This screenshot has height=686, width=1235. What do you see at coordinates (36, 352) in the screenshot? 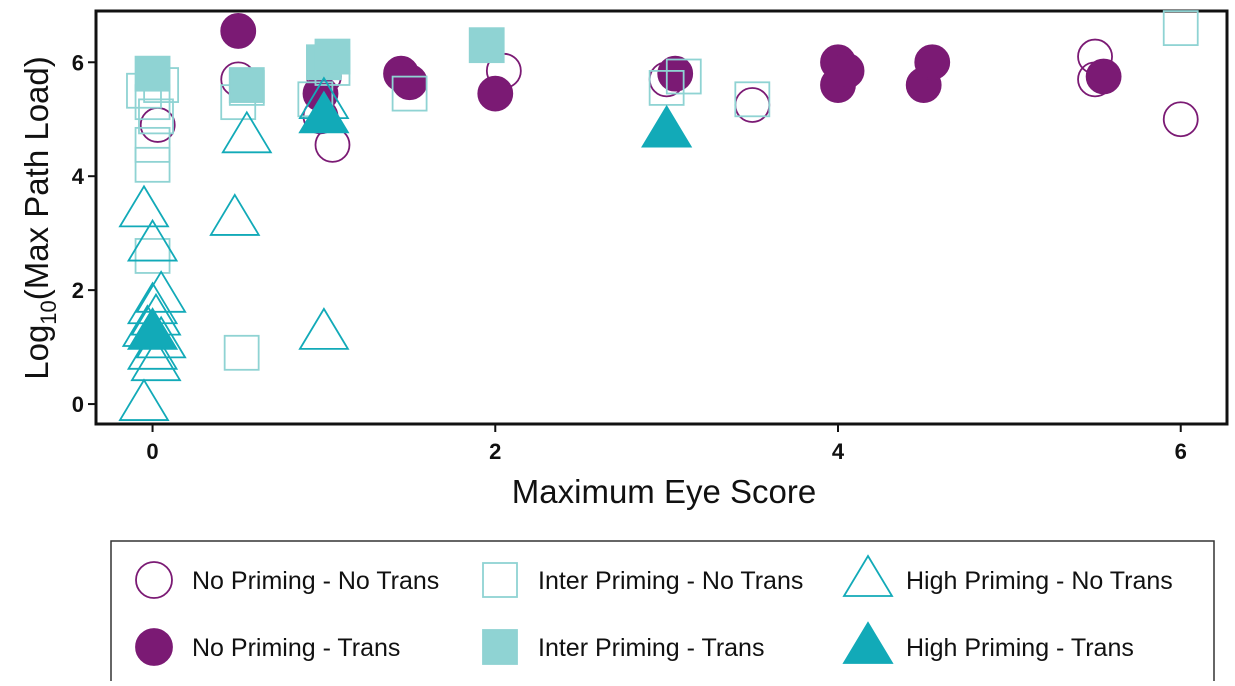
I see `y-axis-title-main: Log` at bounding box center [36, 352].